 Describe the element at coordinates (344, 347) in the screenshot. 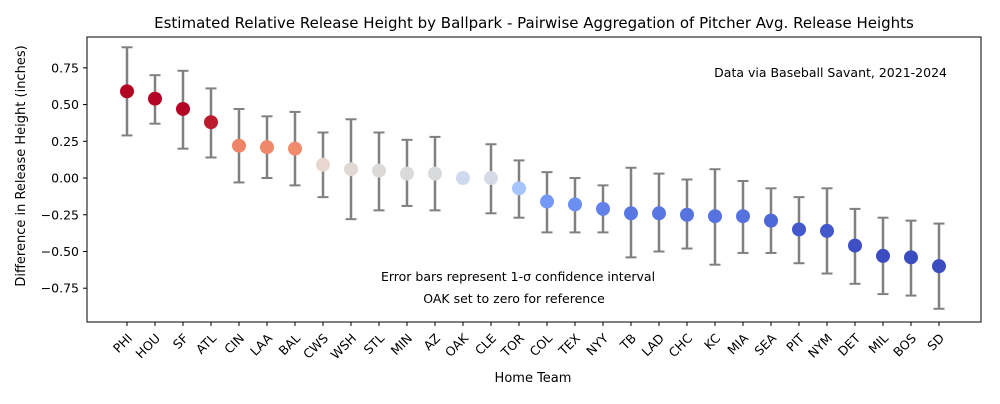

I see `x-tick-label-wsh: WSH` at that location.